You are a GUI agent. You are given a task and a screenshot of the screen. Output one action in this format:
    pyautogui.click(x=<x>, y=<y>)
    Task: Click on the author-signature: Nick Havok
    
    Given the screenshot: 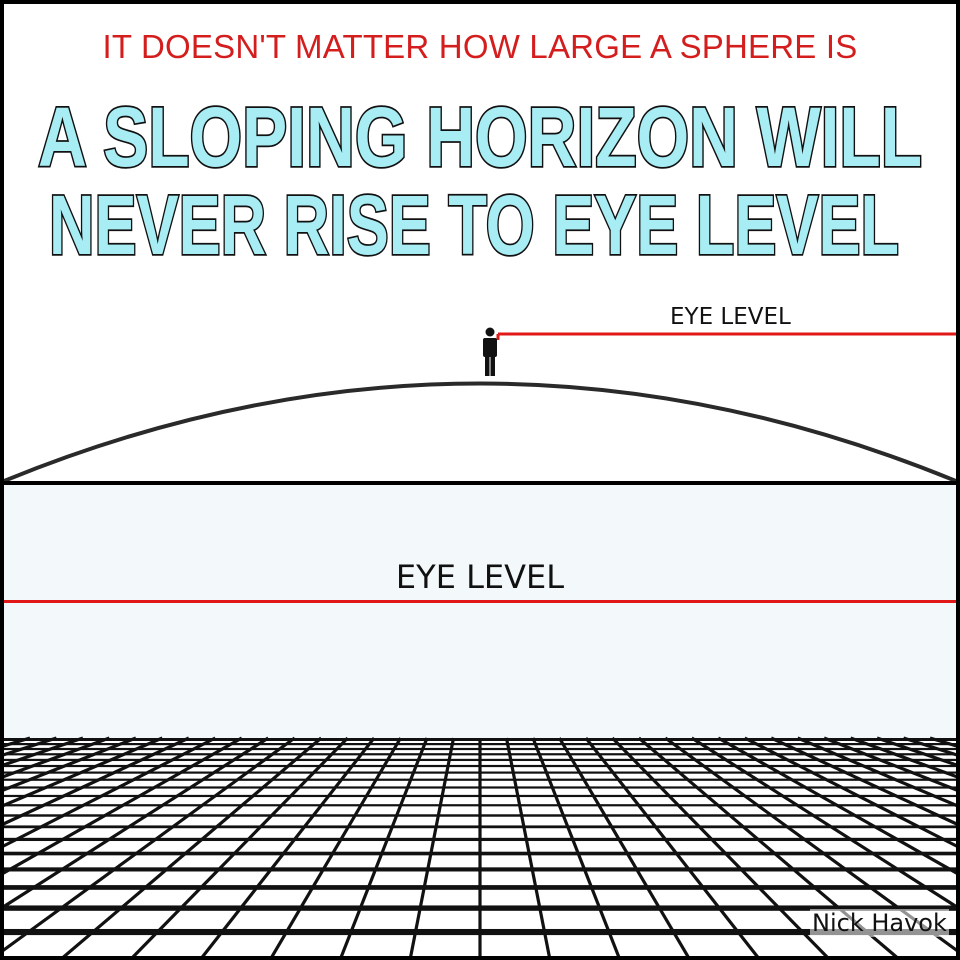 What is the action you would take?
    pyautogui.click(x=879, y=923)
    